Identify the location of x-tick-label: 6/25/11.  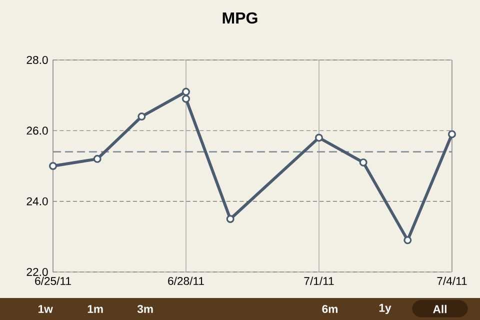
(53, 281).